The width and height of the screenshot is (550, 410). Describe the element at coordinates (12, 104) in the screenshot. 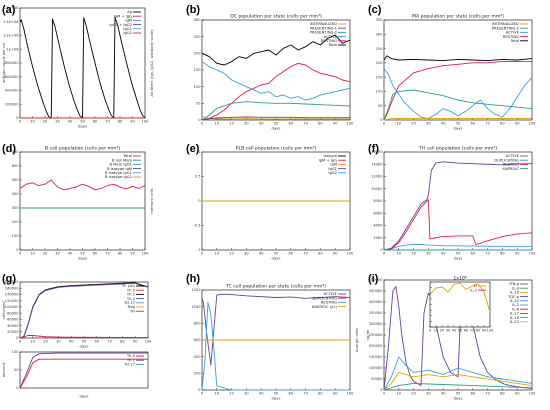

I see `panel-a-ytick-label: 200000` at that location.